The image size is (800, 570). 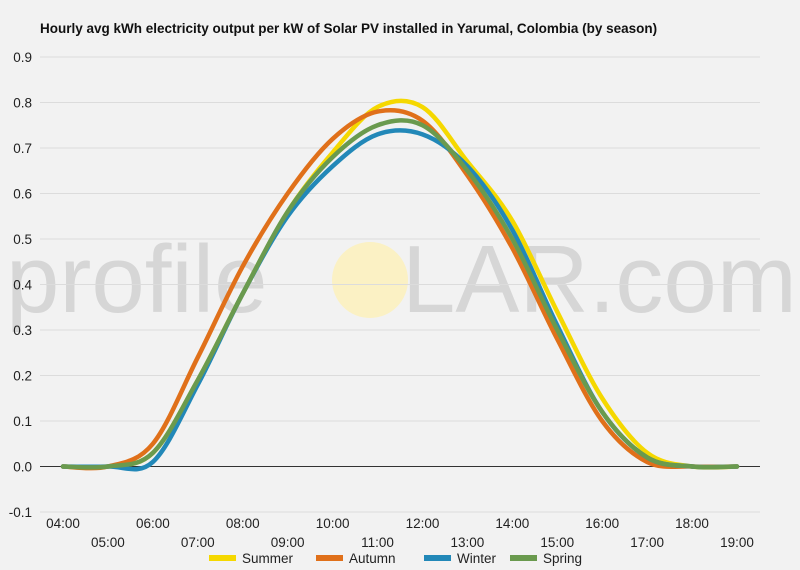 What do you see at coordinates (737, 542) in the screenshot?
I see `x-tick-label: 19:00` at bounding box center [737, 542].